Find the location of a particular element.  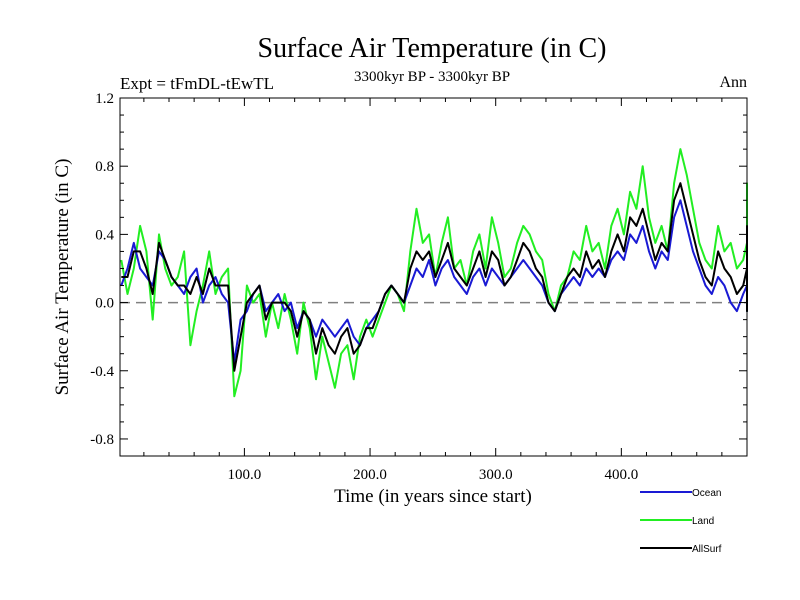

season-label: Ann is located at coordinates (733, 82).